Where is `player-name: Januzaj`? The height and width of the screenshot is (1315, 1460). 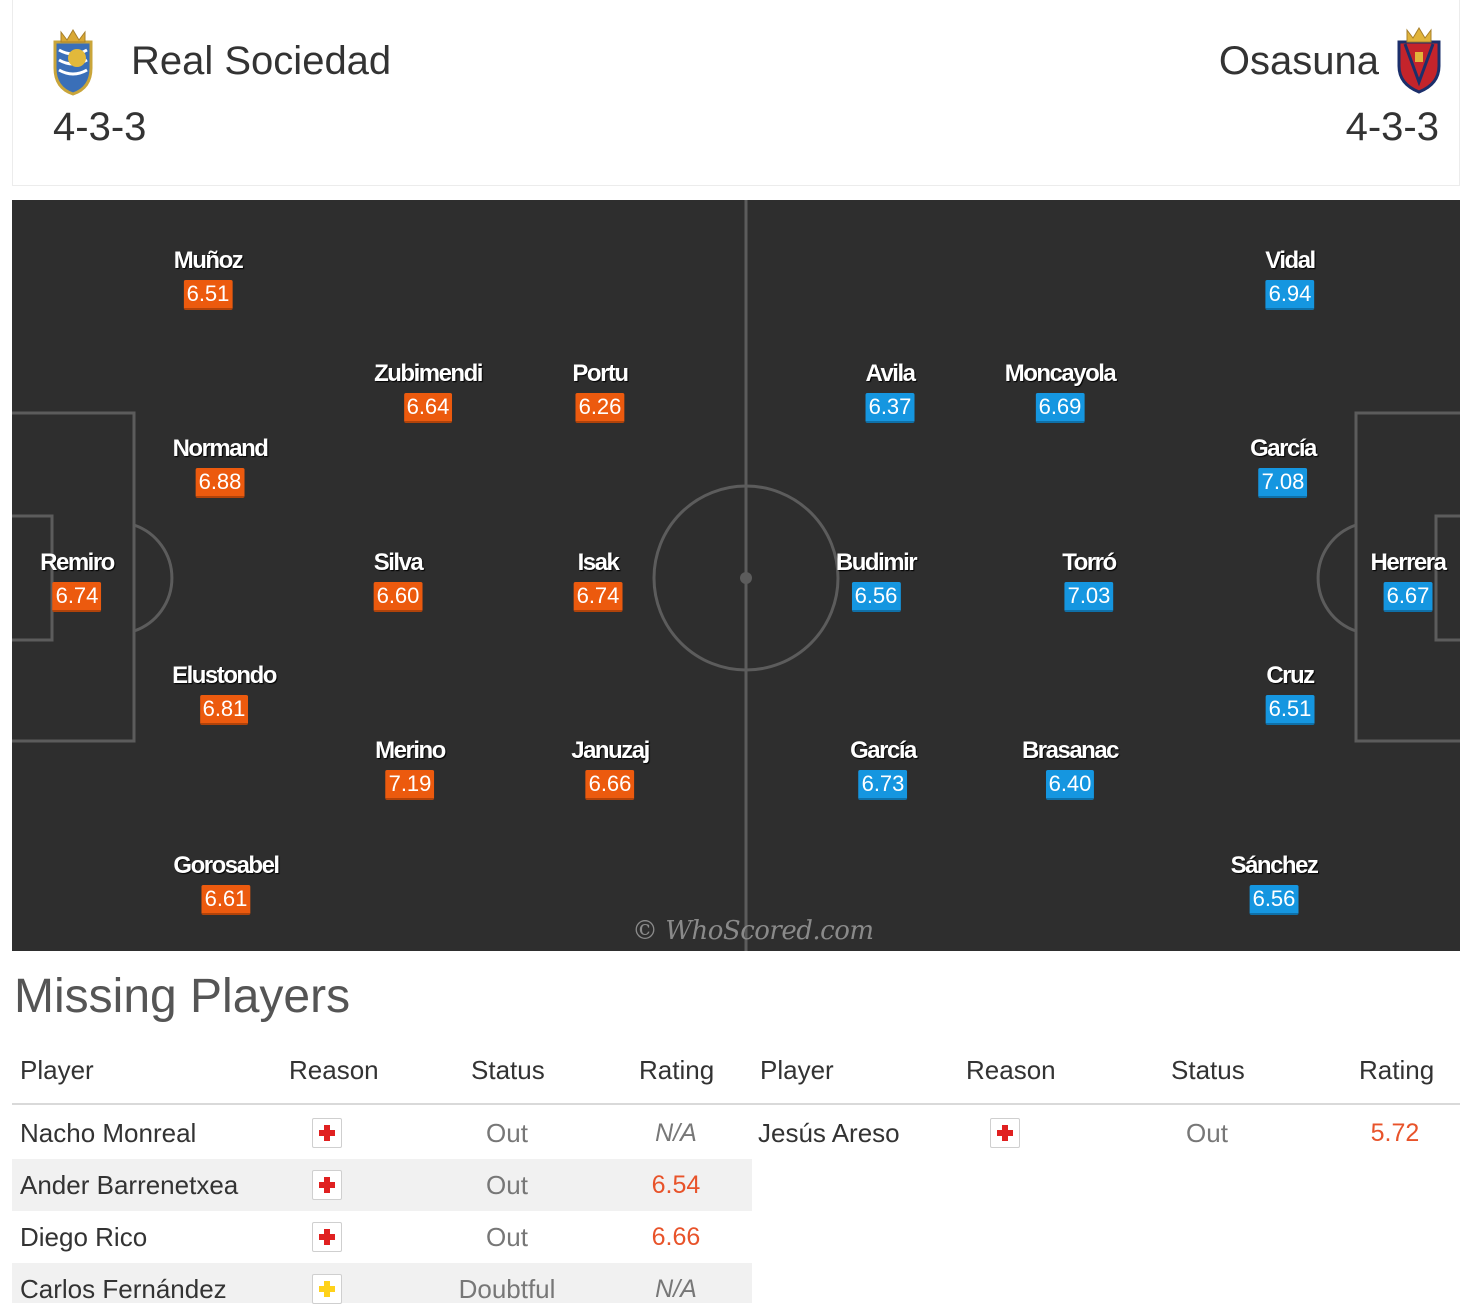
player-name: Januzaj is located at coordinates (610, 750).